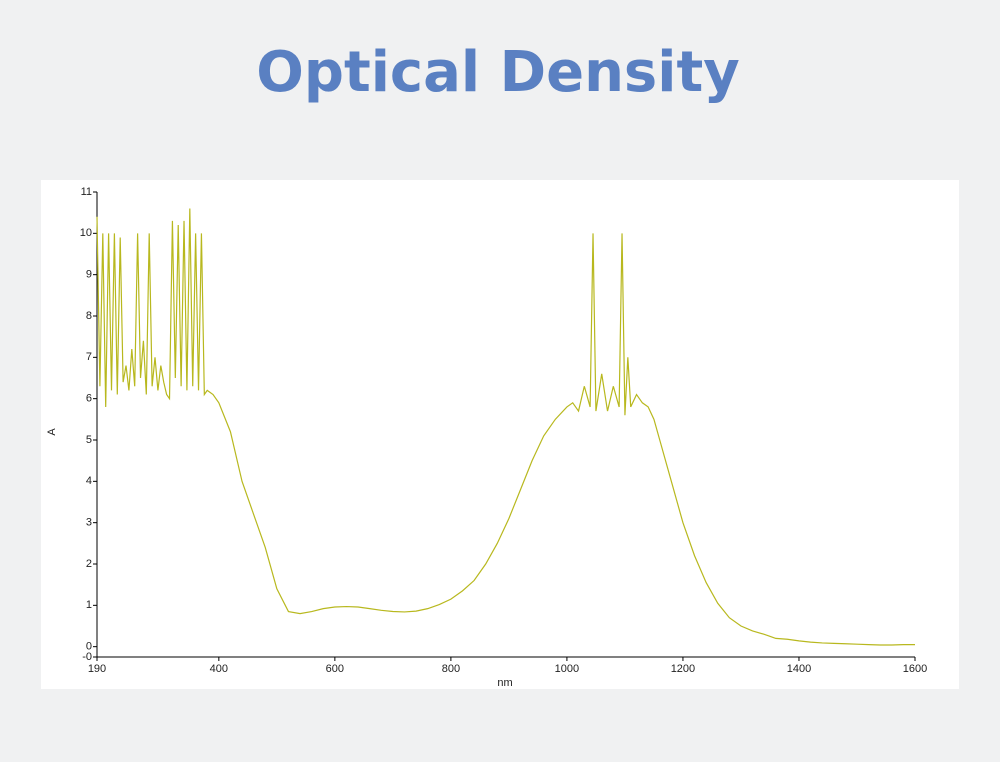 The height and width of the screenshot is (762, 1000). What do you see at coordinates (87, 657) in the screenshot?
I see `y-tick-label: -0` at bounding box center [87, 657].